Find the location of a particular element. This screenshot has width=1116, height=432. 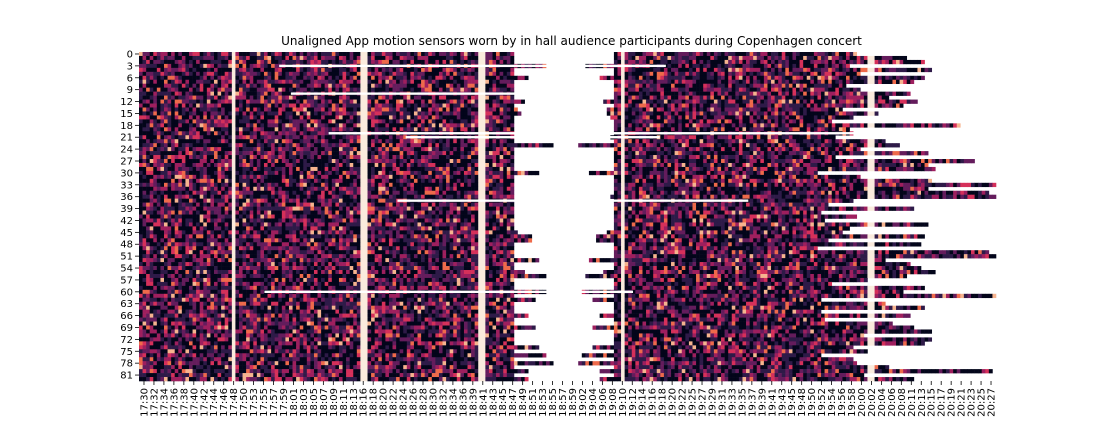

x-tick-label: 18:41 is located at coordinates (483, 402).